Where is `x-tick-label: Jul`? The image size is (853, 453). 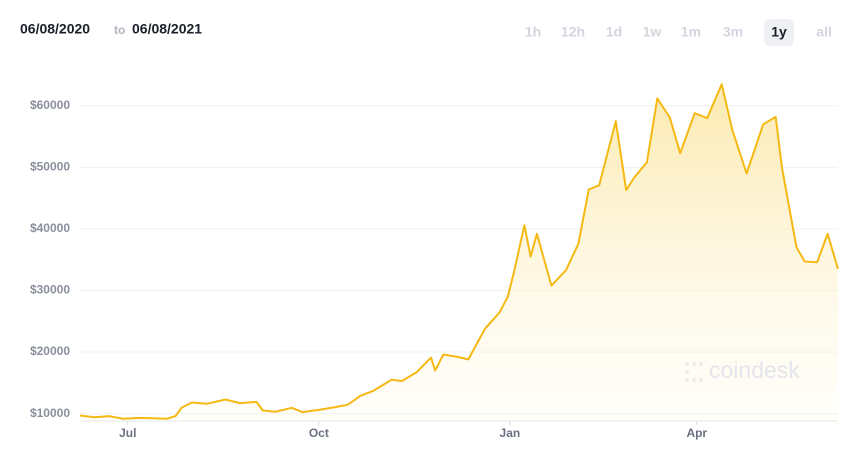 x-tick-label: Jul is located at coordinates (127, 433).